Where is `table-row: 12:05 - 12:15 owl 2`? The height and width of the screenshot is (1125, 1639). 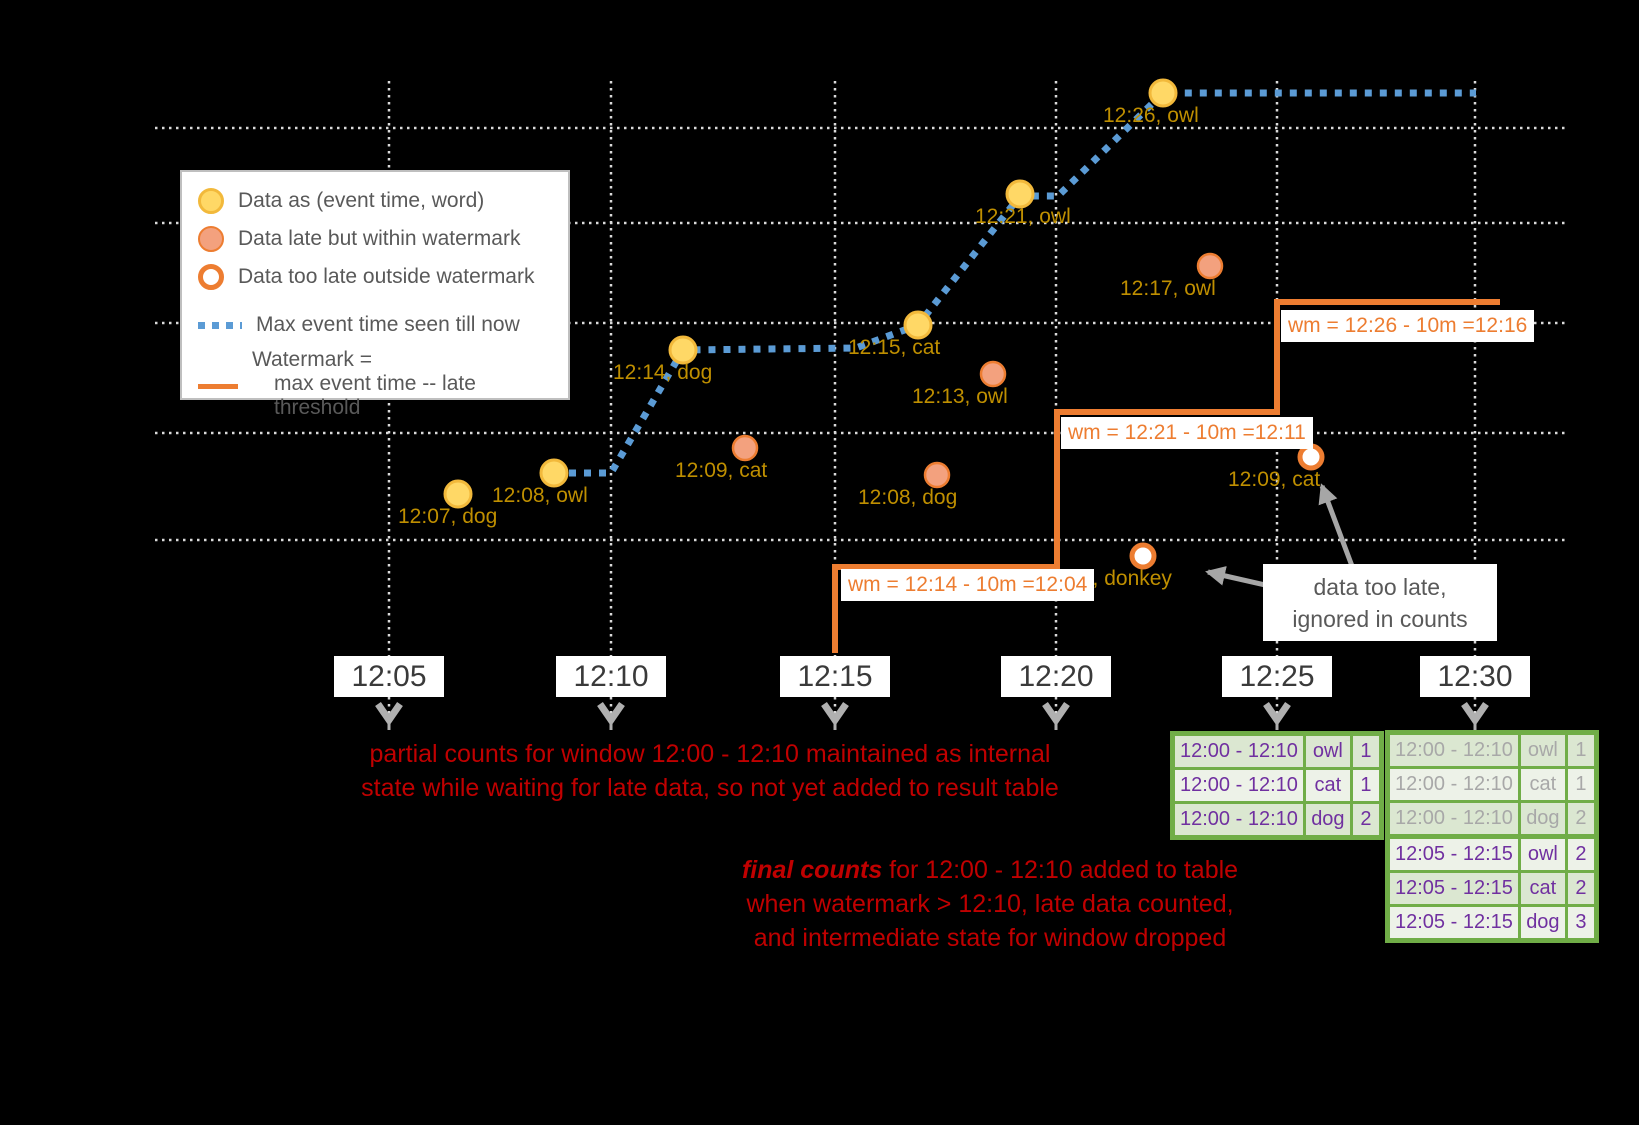 table-row: 12:05 - 12:15 owl 2 is located at coordinates (1492, 853).